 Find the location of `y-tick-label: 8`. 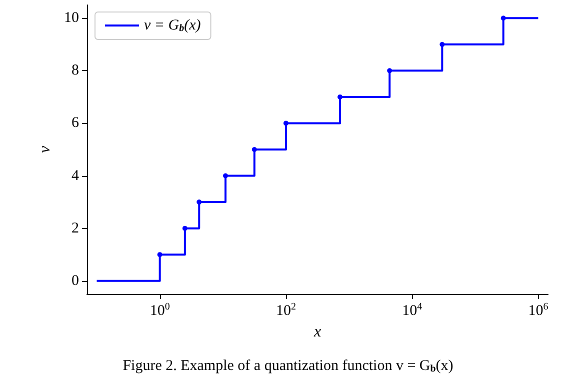

y-tick-label: 8 is located at coordinates (75, 70).